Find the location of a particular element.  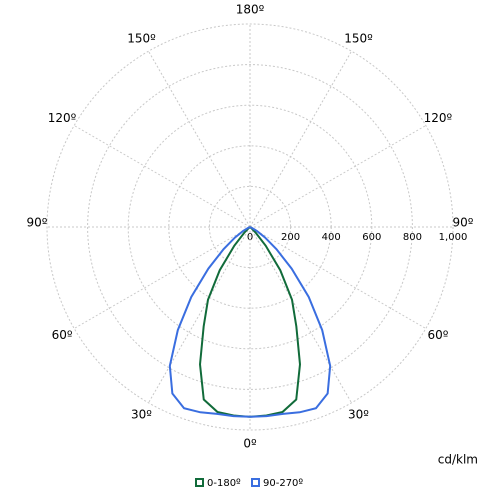

r-tick-label: 1,000 is located at coordinates (453, 237).